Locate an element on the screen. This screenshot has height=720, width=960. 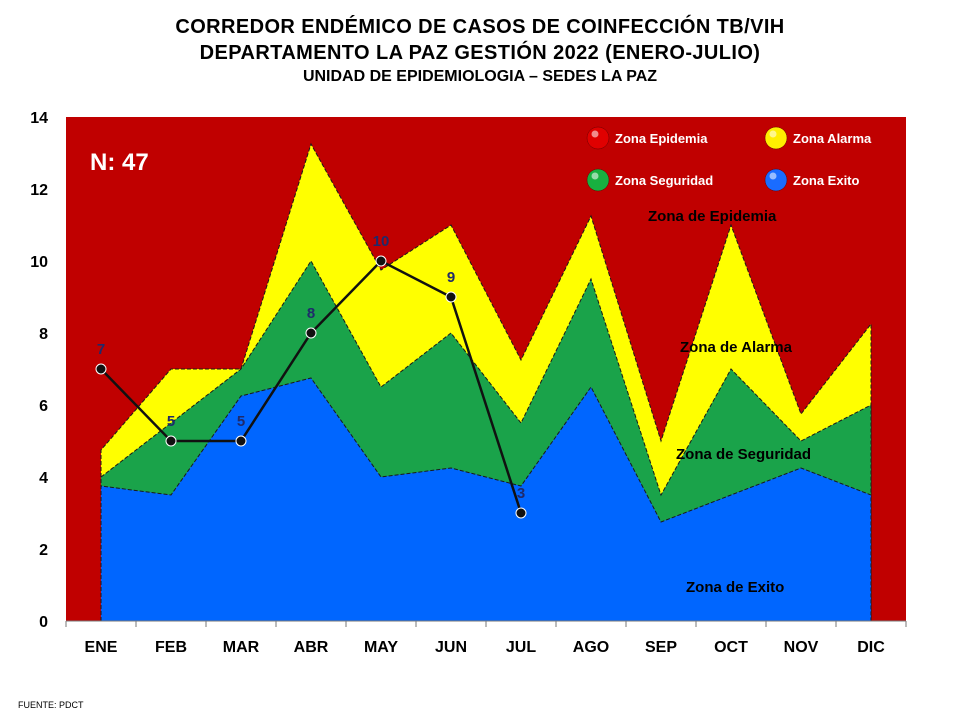
y-tick-label: 10 is located at coordinates (39, 262).